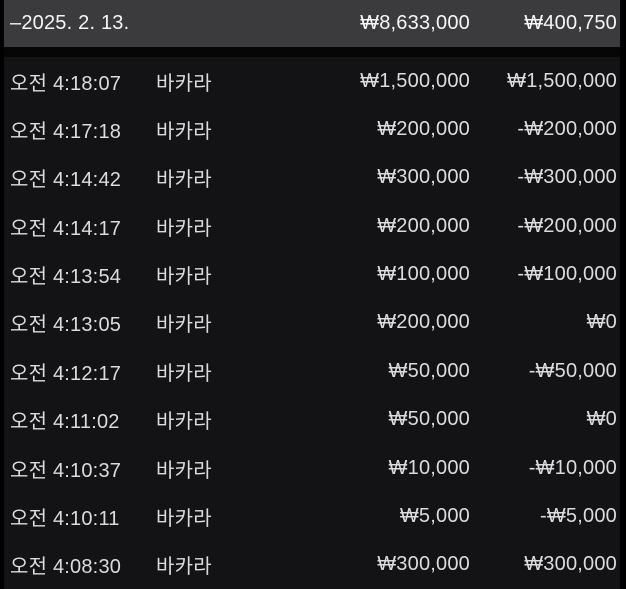 Image resolution: width=626 pixels, height=589 pixels. What do you see at coordinates (312, 81) in the screenshot?
I see `history-row: 오전 4:18:07 바카라 ₩1,500,000 ₩1,500,000` at bounding box center [312, 81].